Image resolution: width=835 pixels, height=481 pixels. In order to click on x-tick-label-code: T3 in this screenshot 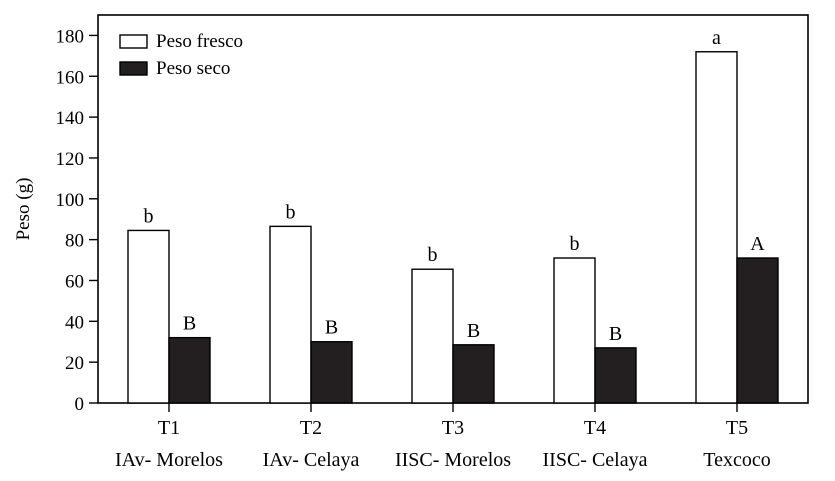, I will do `click(453, 428)`.